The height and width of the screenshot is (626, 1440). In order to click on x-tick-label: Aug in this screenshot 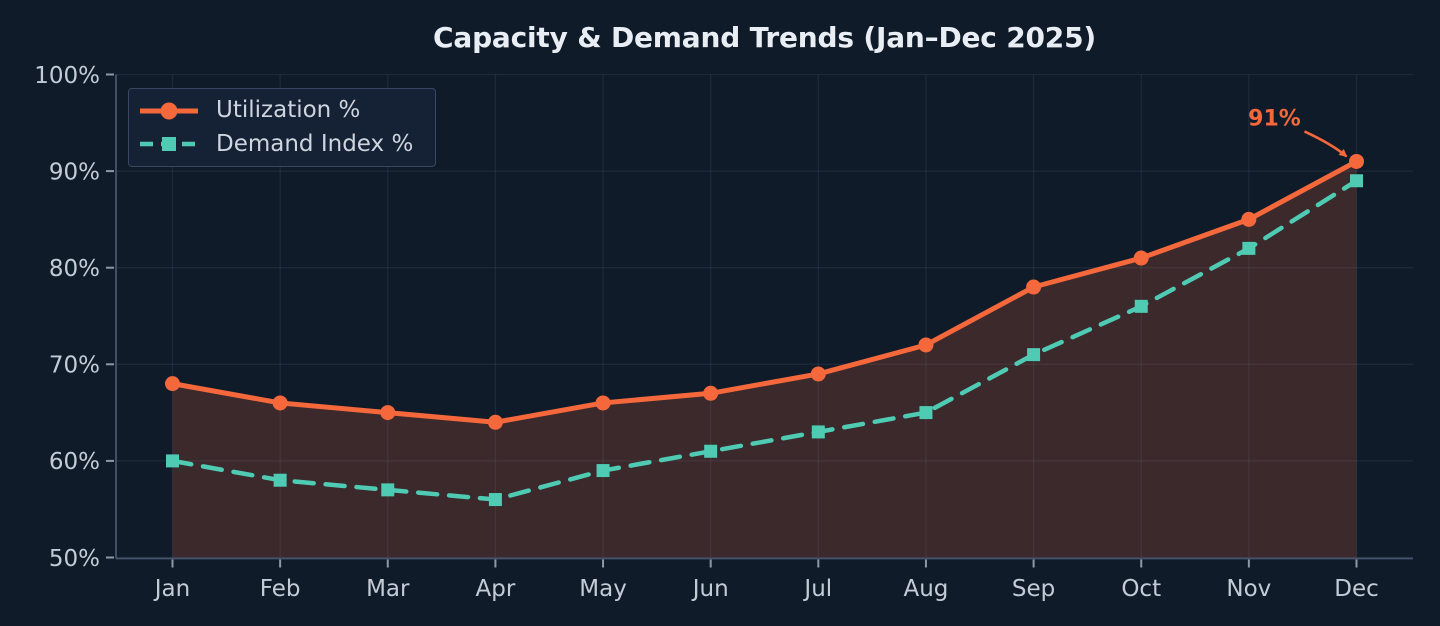, I will do `click(925, 589)`.